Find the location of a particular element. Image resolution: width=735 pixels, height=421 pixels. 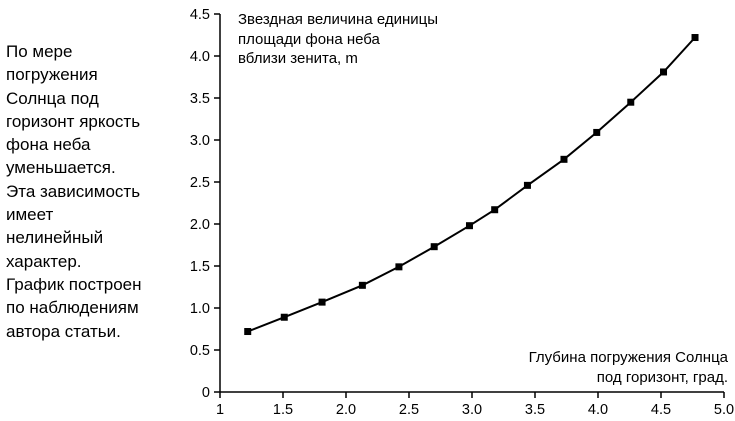

y-tick-label: 1.5 is located at coordinates (200, 267).